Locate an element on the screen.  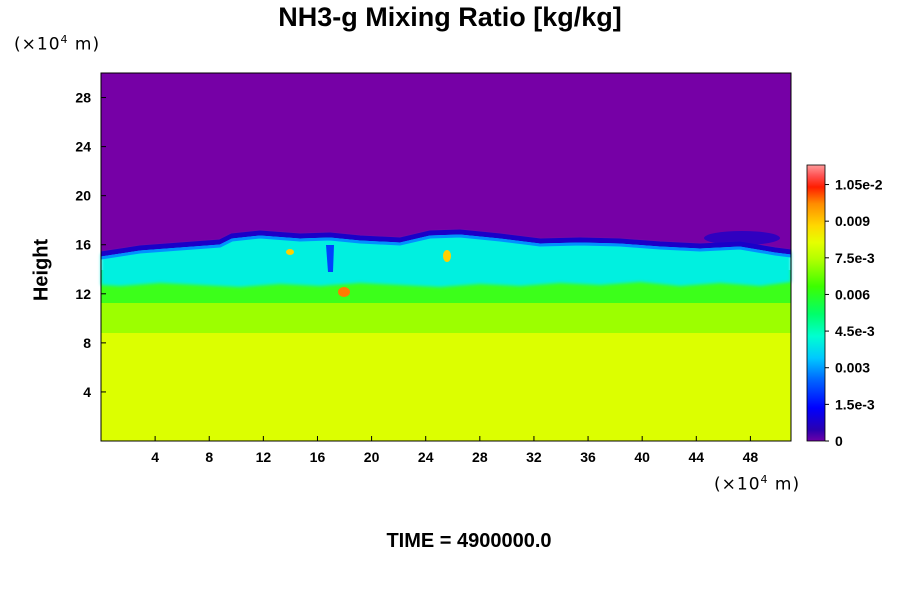
y-unit-label: (×104 m) is located at coordinates (57, 44).